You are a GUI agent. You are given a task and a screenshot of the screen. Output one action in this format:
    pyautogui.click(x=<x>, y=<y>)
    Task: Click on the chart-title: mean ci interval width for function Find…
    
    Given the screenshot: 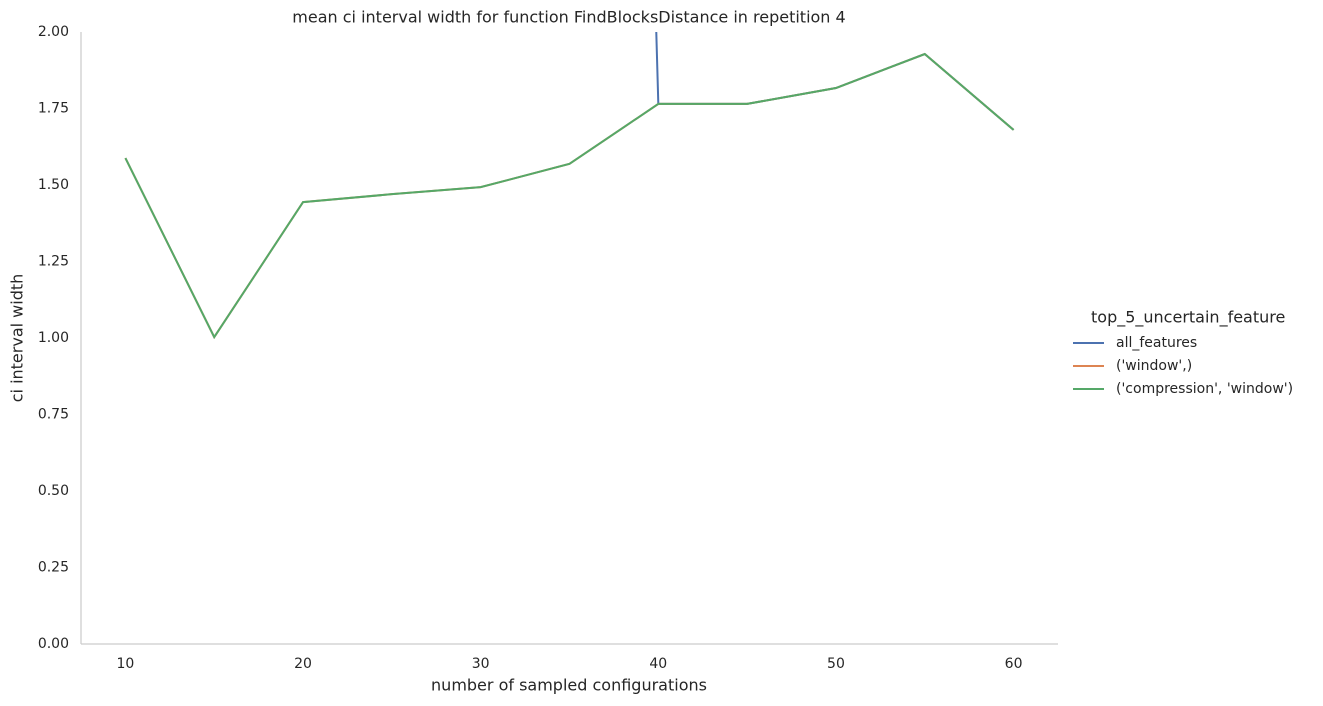 What is the action you would take?
    pyautogui.click(x=568, y=17)
    